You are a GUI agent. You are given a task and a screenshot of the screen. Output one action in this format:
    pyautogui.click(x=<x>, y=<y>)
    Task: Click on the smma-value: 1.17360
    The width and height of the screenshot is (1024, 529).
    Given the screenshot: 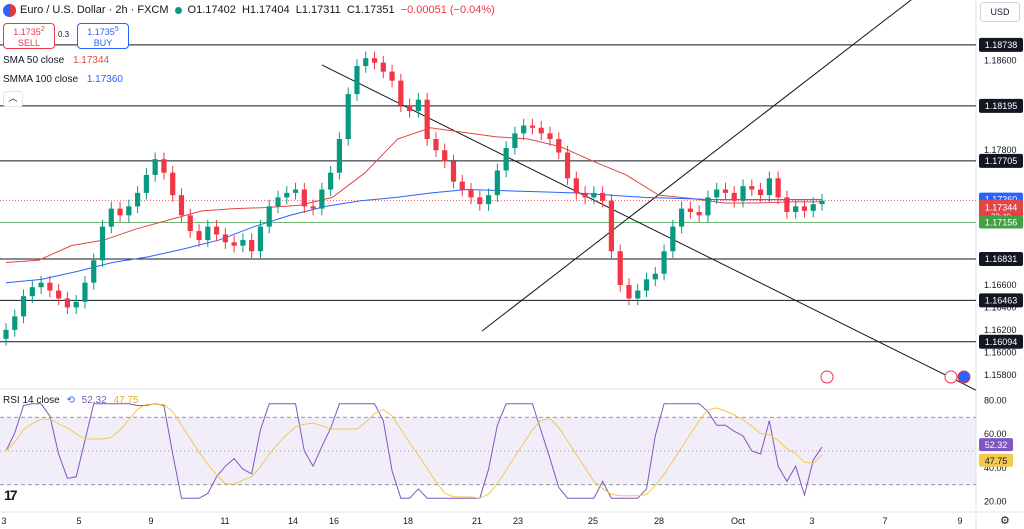 What is the action you would take?
    pyautogui.click(x=104, y=79)
    